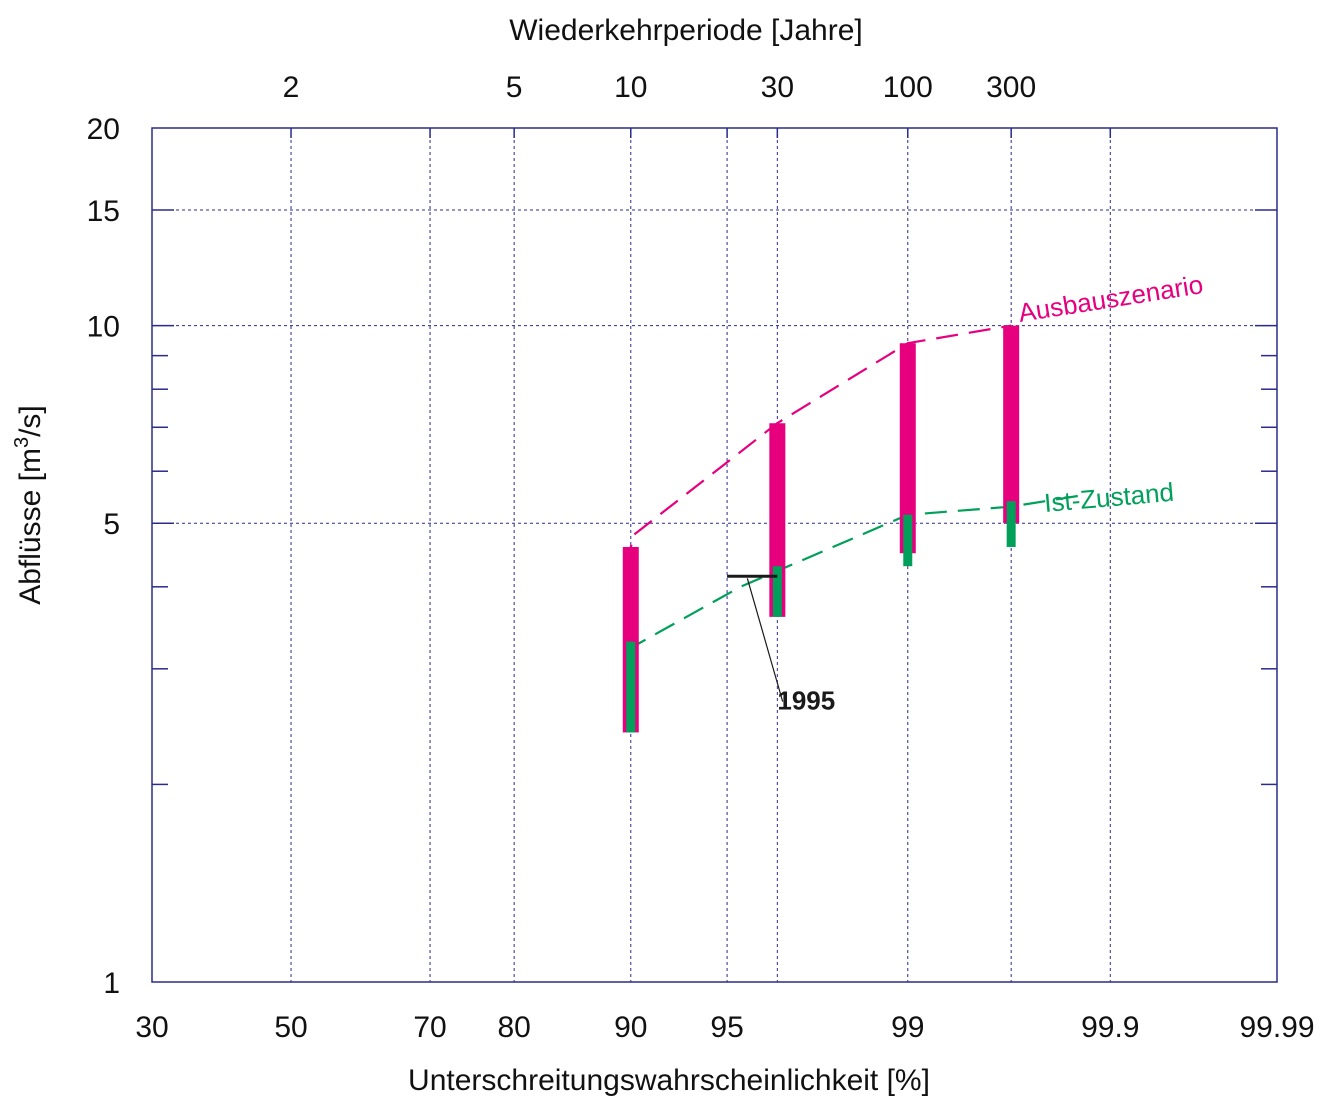 This screenshot has width=1340, height=1117. What do you see at coordinates (22, 442) in the screenshot?
I see `y-axis-title-sup: 3` at bounding box center [22, 442].